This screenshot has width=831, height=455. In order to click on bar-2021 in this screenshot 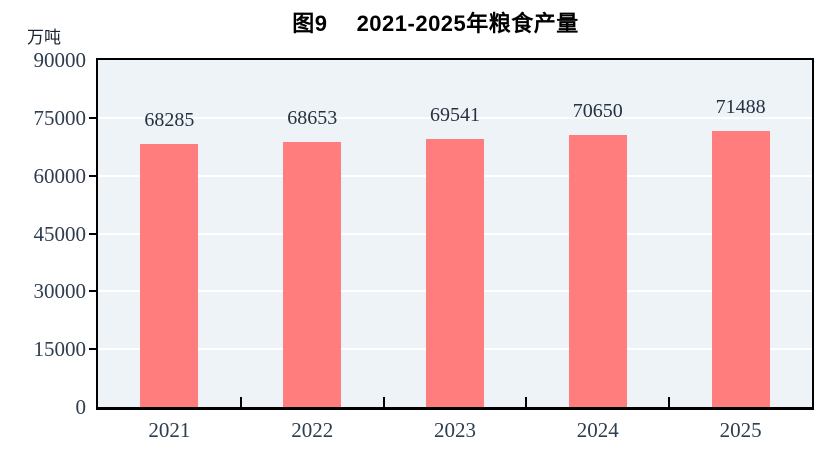, I will do `click(169, 275)`.